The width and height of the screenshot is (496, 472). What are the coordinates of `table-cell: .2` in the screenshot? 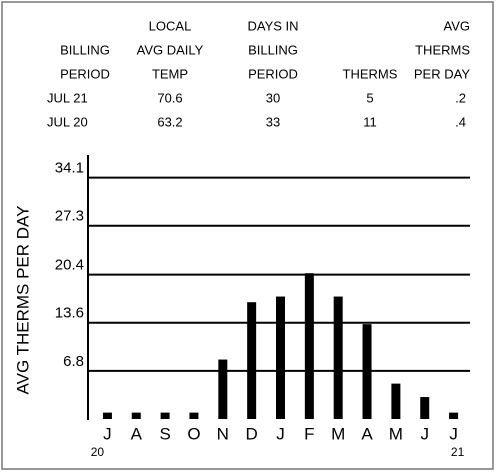 It's located at (460, 97).